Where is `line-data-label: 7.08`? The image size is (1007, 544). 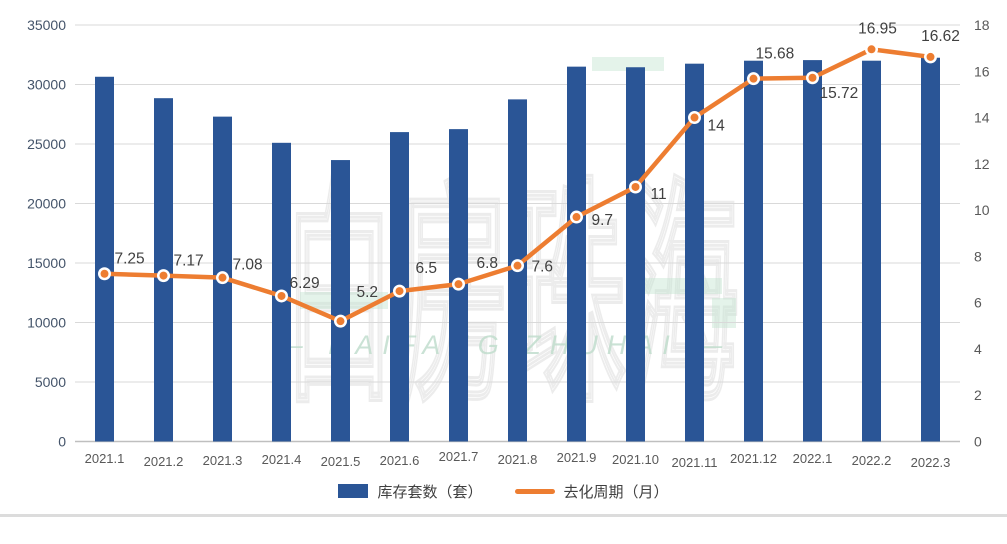
line-data-label: 7.08 is located at coordinates (248, 265).